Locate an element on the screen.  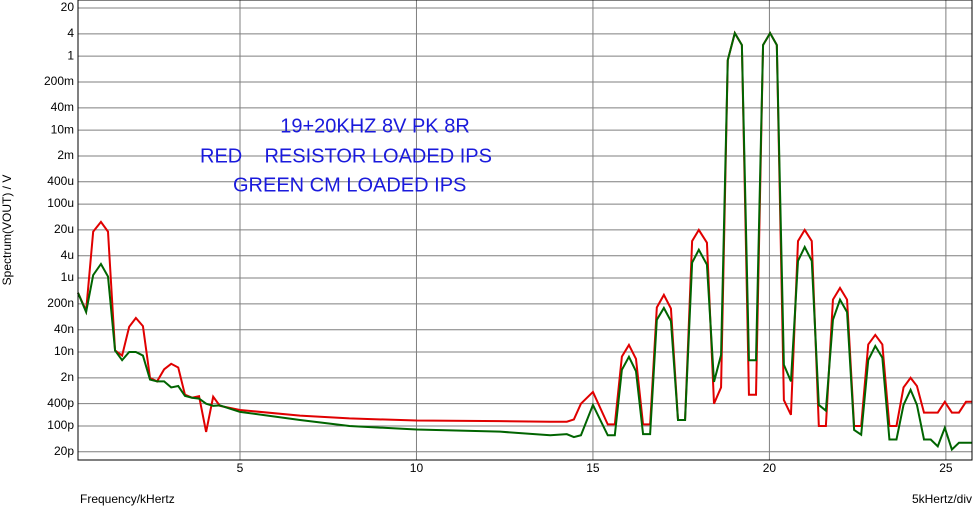
y-tick-label: 2m is located at coordinates (65, 155).